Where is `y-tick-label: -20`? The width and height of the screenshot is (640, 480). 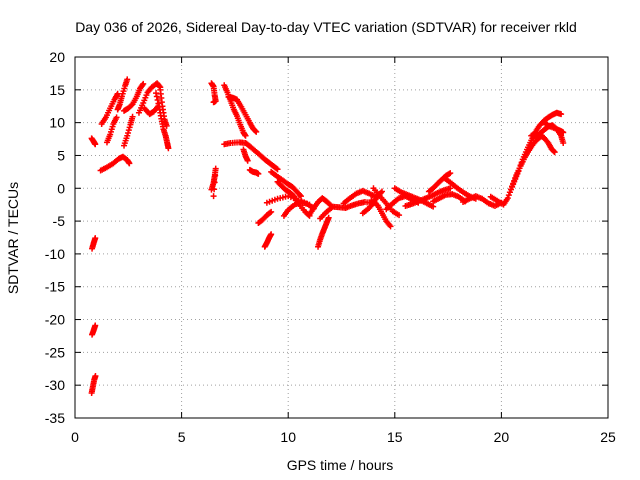
y-tick-label: -20 is located at coordinates (55, 320).